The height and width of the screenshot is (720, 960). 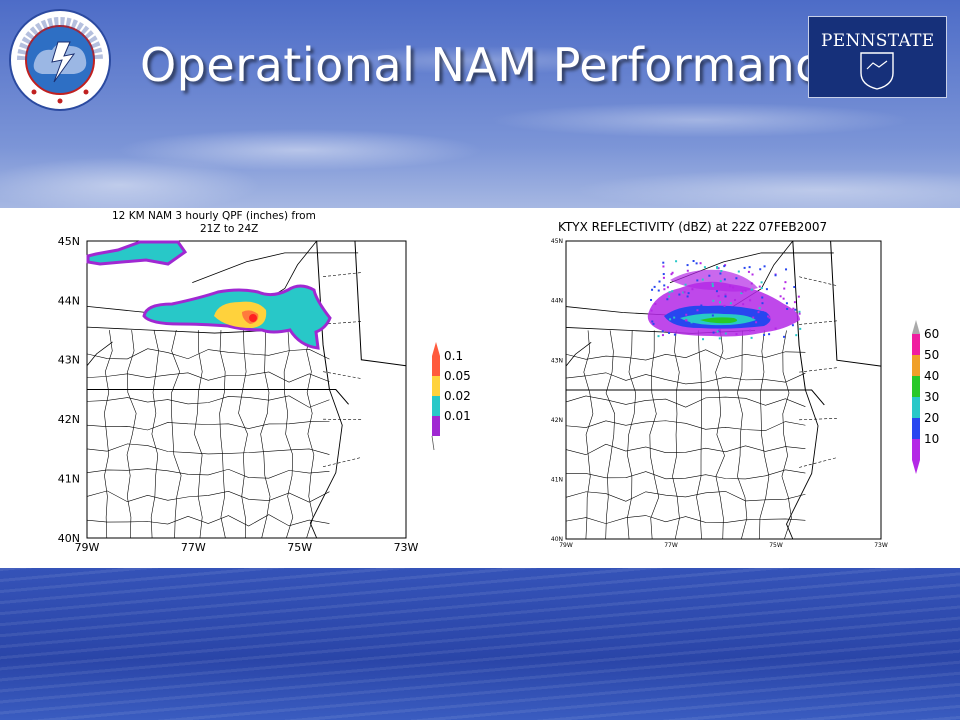 I want to click on lon-tick-label: 73W, so click(x=881, y=545).